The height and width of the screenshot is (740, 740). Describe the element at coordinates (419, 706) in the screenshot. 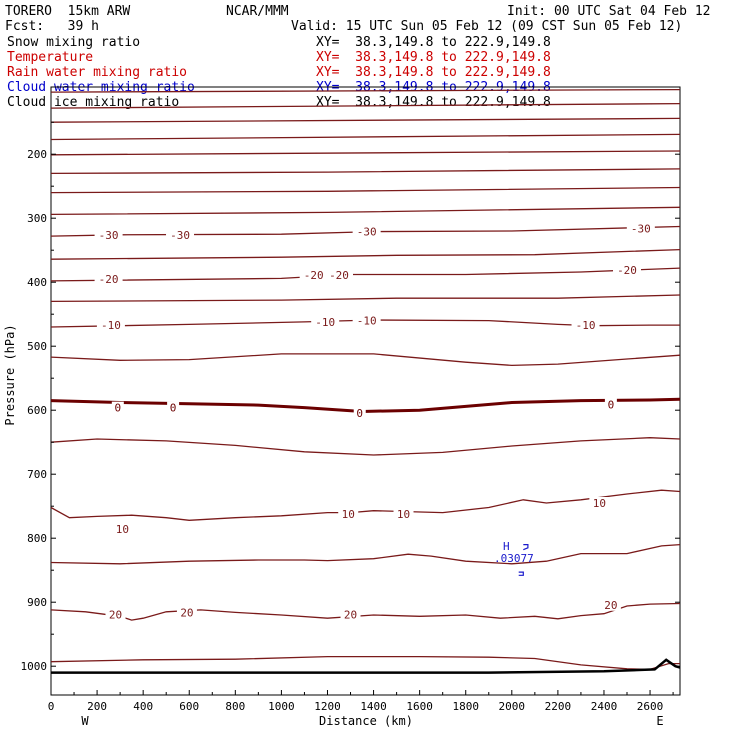

I see `x-tick-label: 1600` at that location.